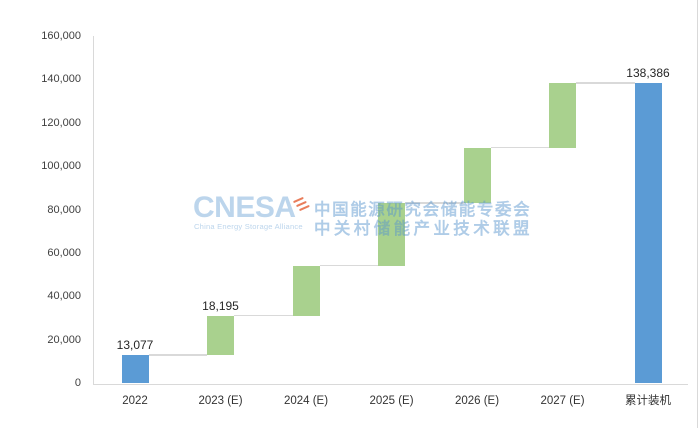 This screenshot has width=700, height=428. What do you see at coordinates (61, 166) in the screenshot?
I see `y-axis-tick-label: 100,000` at bounding box center [61, 166].